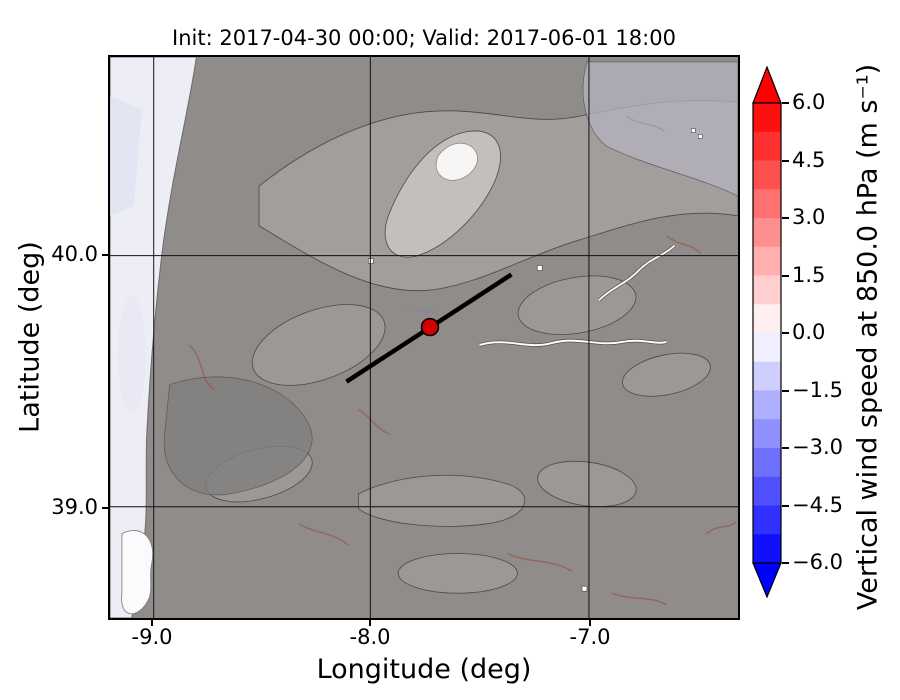 This screenshot has height=700, width=900. I want to click on white-peak, so click(456, 161).